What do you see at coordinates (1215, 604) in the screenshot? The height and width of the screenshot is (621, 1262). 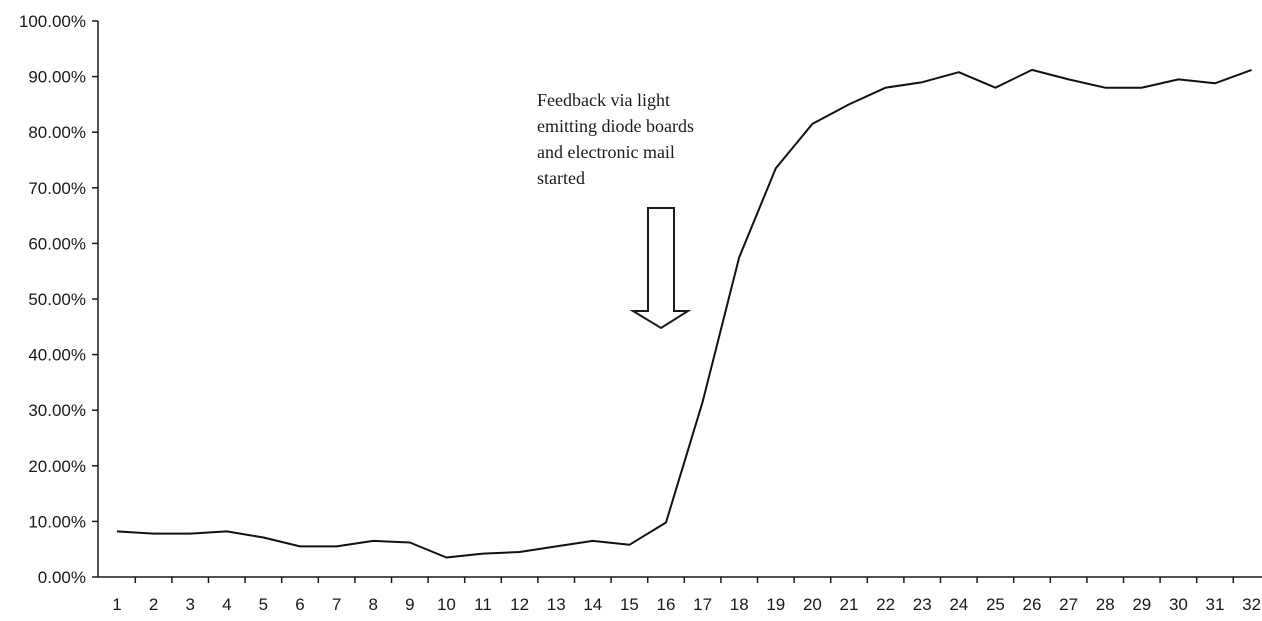 I see `x-tick-label: 31` at bounding box center [1215, 604].